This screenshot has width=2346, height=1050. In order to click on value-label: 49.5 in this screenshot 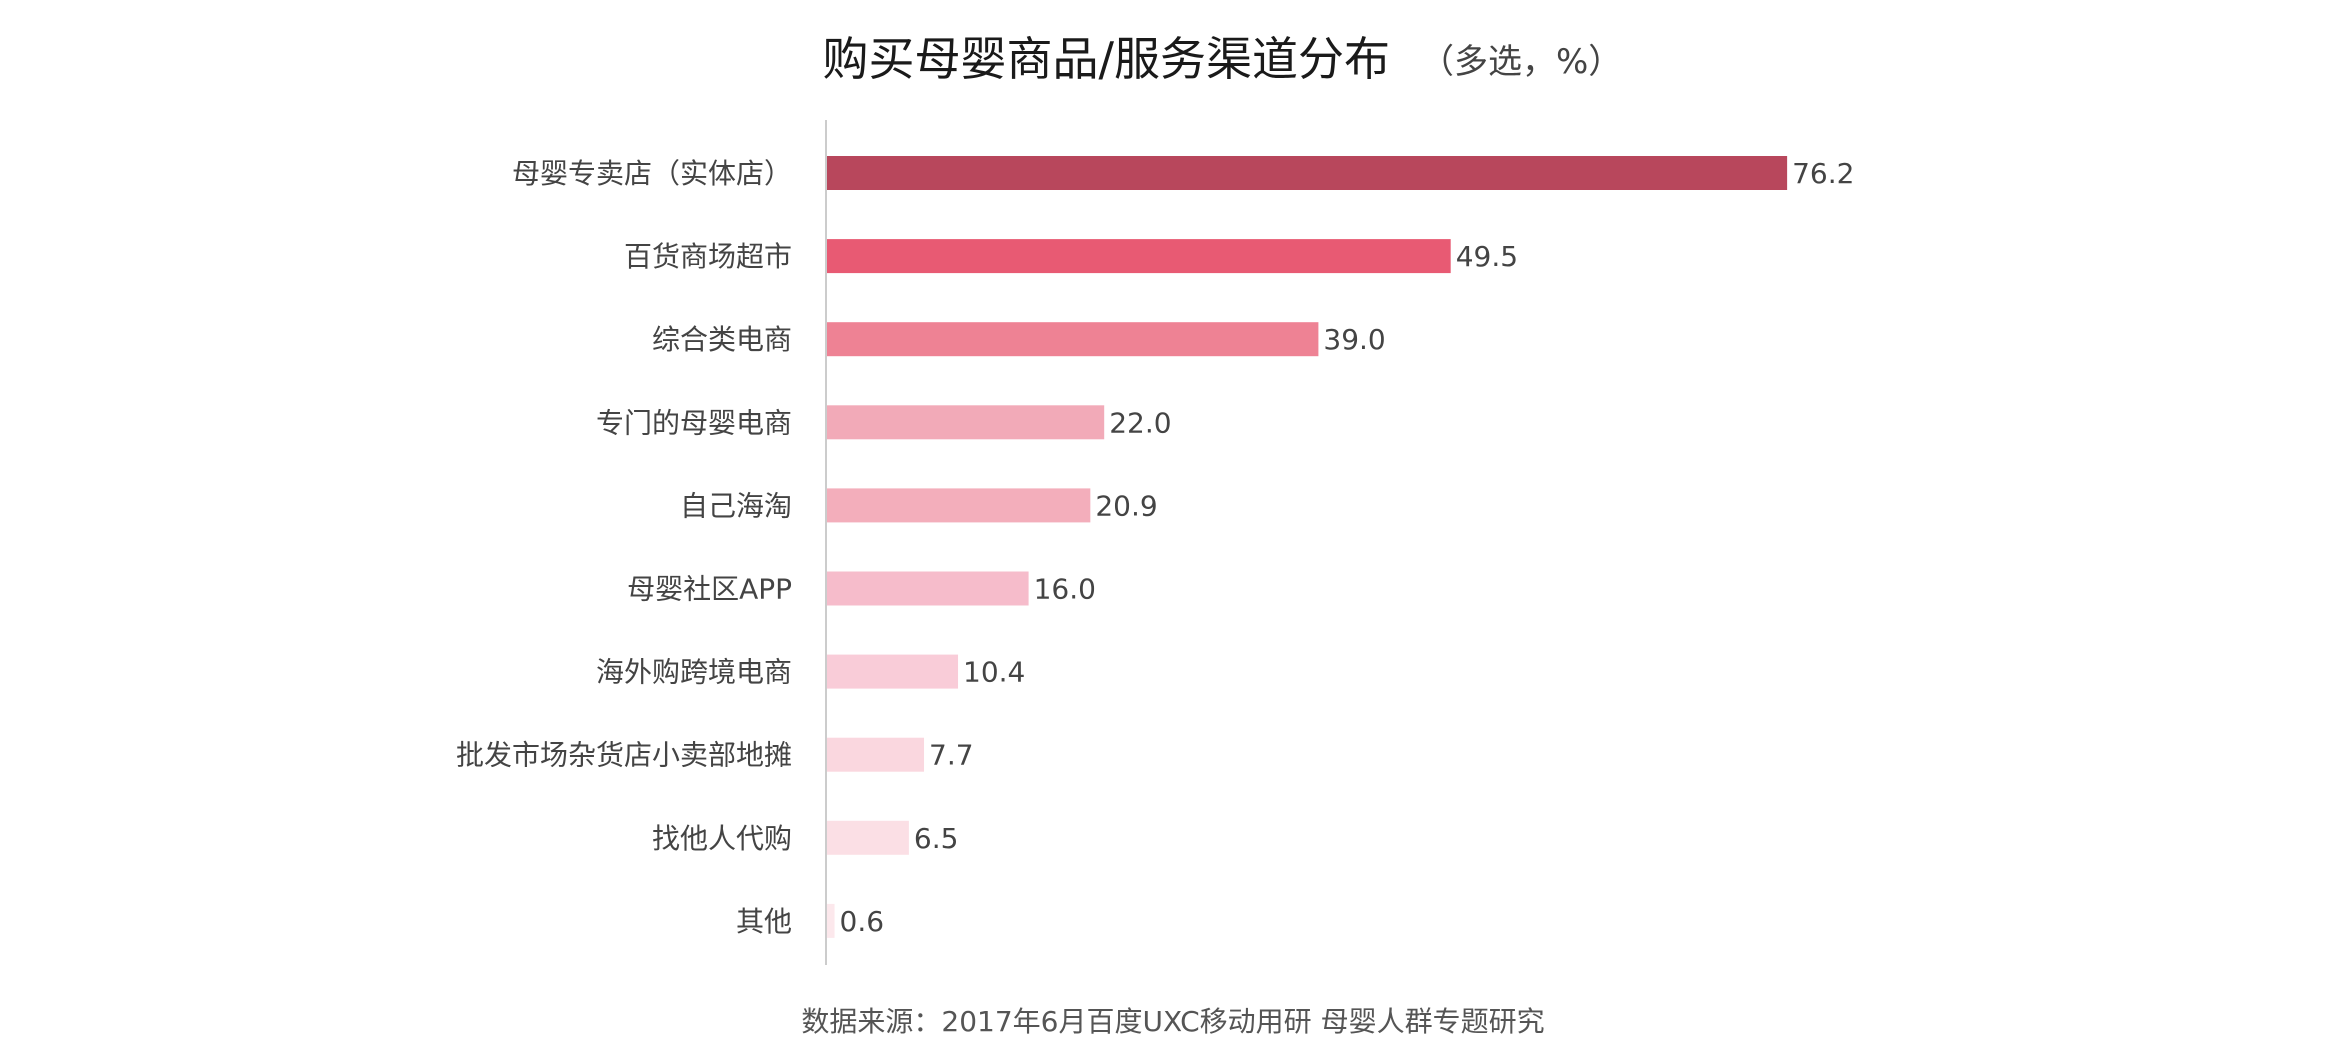, I will do `click(1487, 256)`.